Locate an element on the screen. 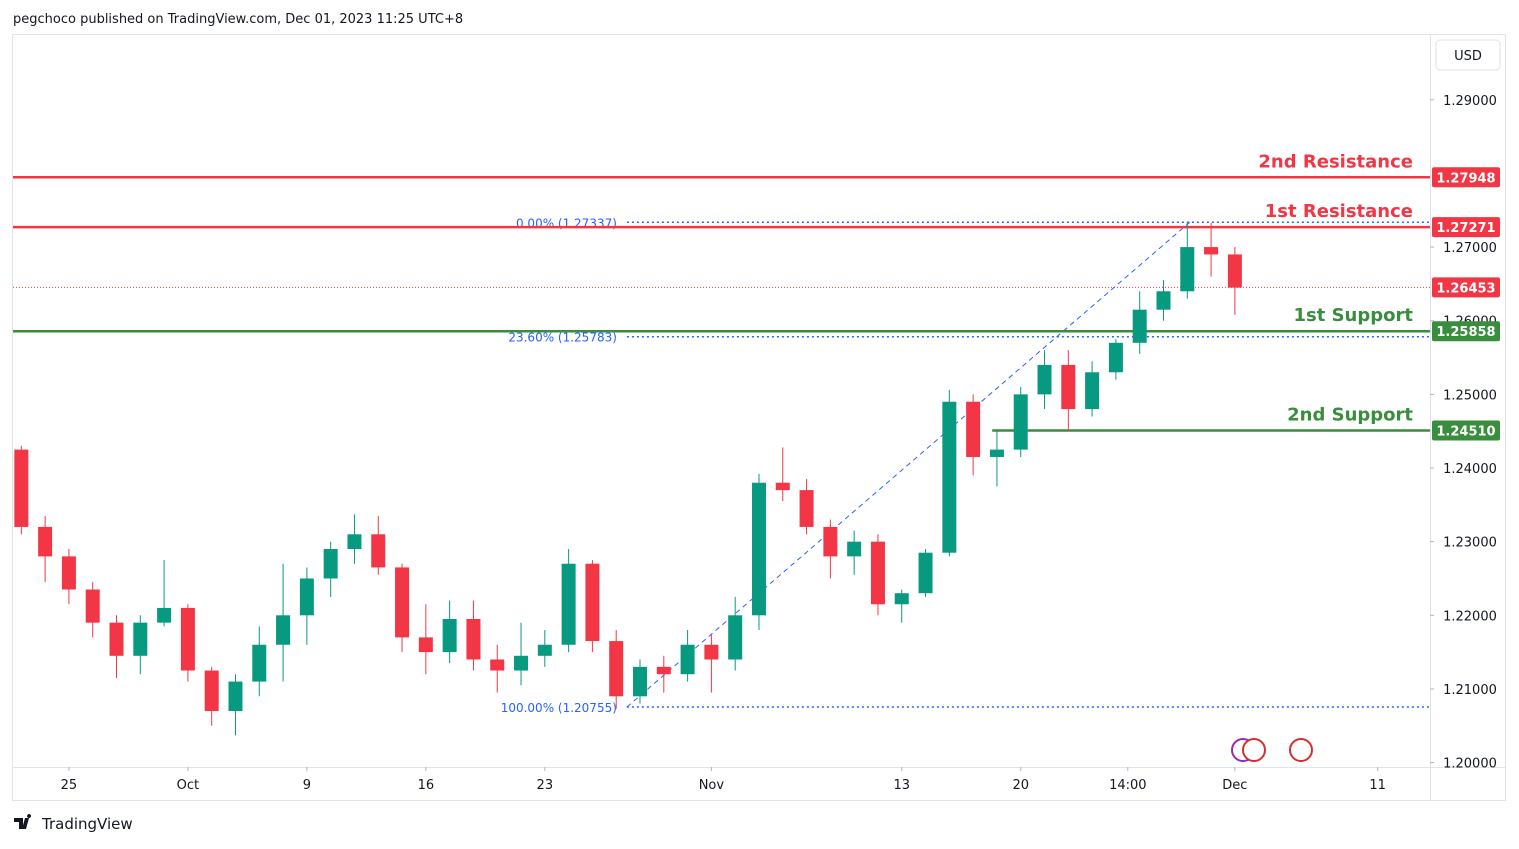  currency-button is located at coordinates (1468, 55).